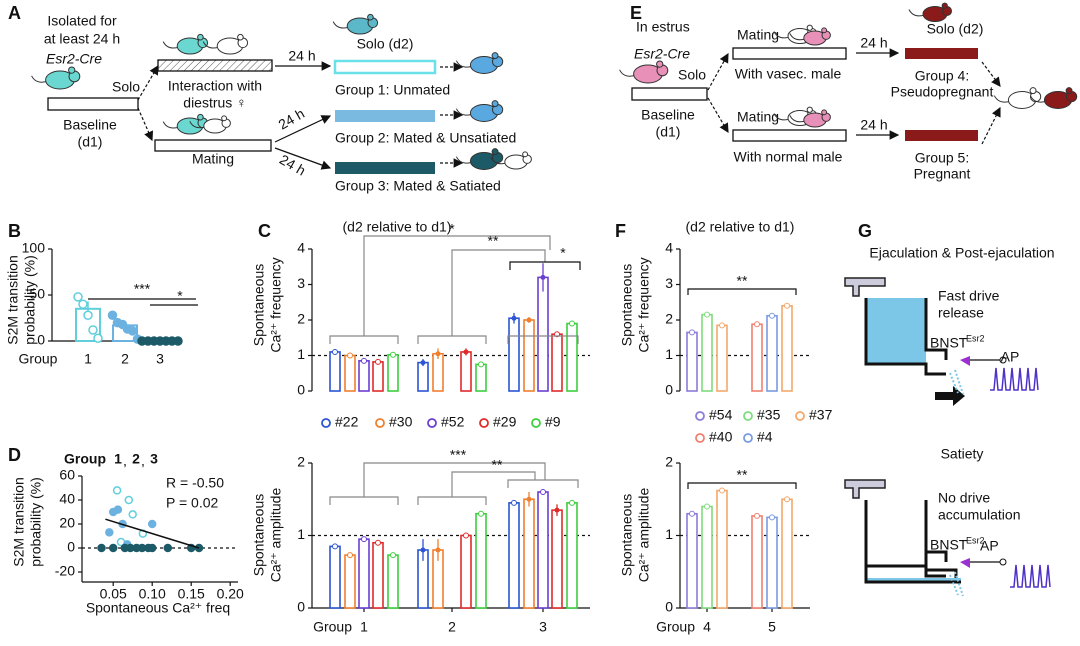 The image size is (1080, 646). I want to click on label: Interaction with, so click(215, 86).